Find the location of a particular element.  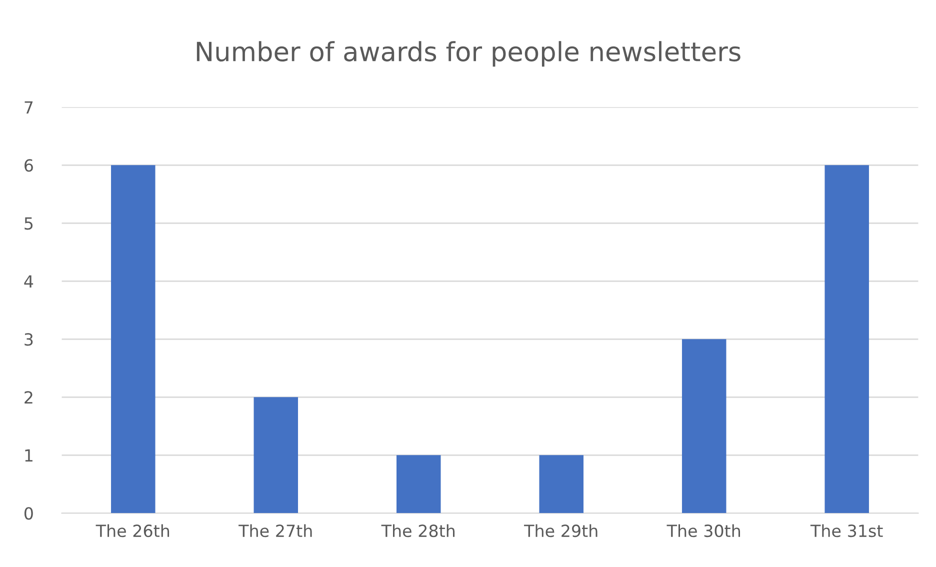

y-tick-label: 0 is located at coordinates (28, 513).